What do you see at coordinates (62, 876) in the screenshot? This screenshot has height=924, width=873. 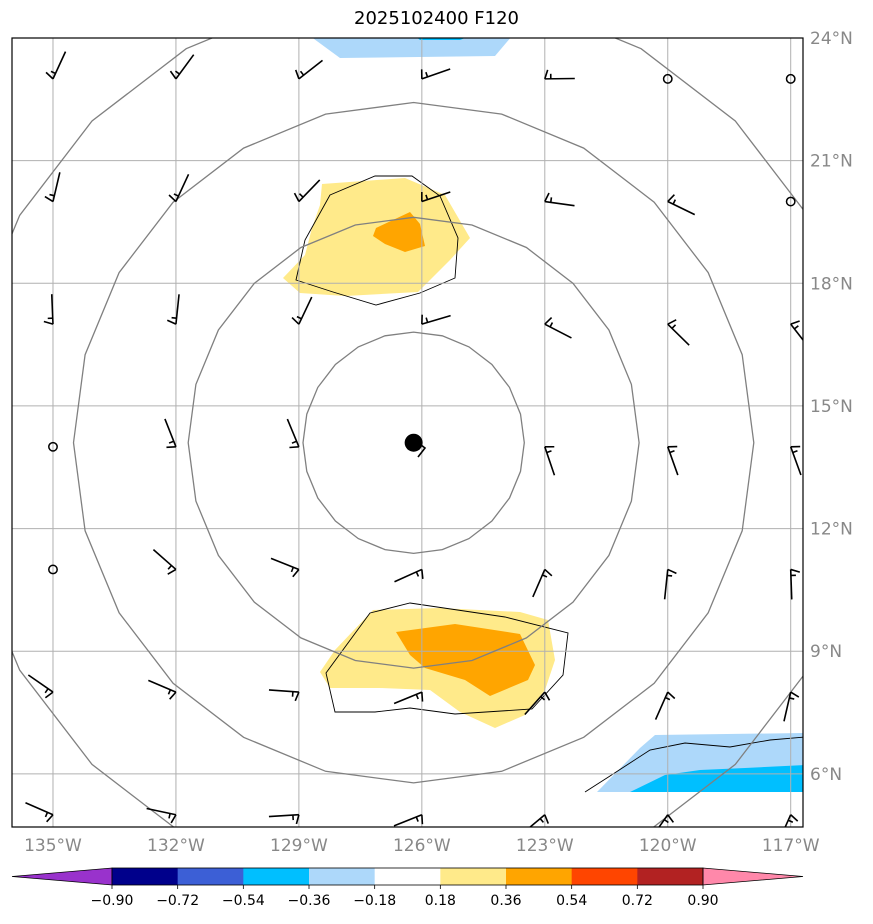 I see `colorbar-extend-min` at bounding box center [62, 876].